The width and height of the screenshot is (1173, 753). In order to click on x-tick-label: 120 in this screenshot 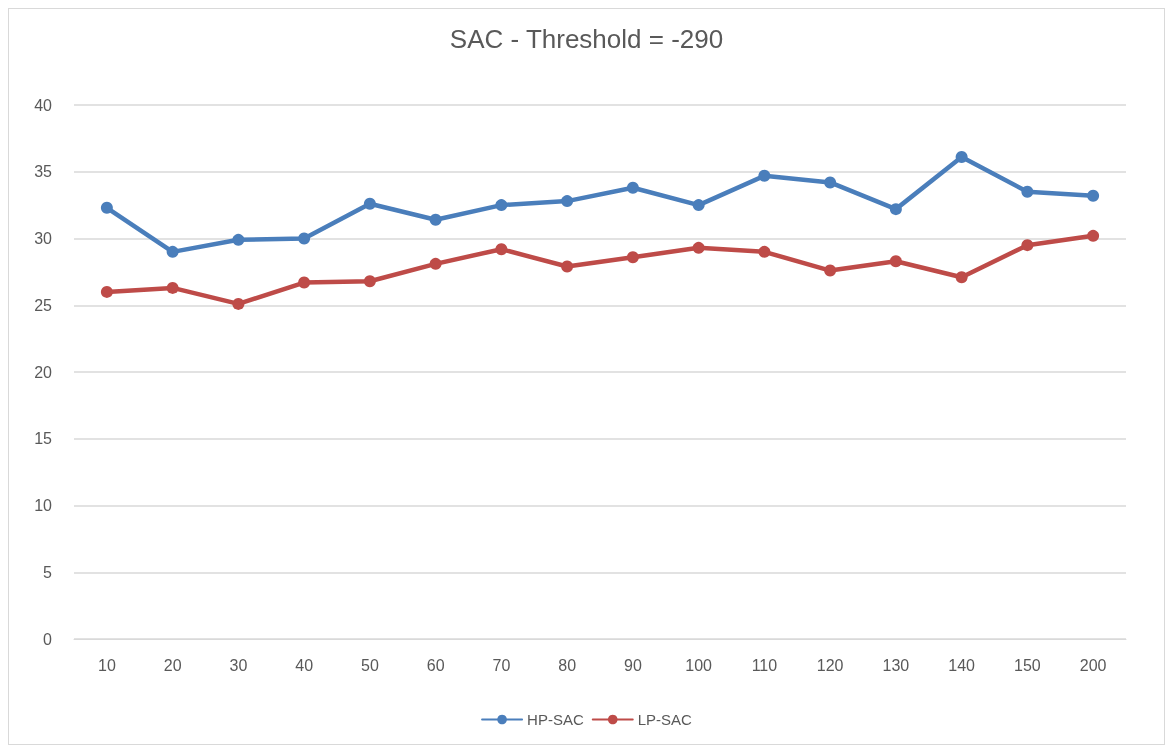, I will do `click(830, 665)`.